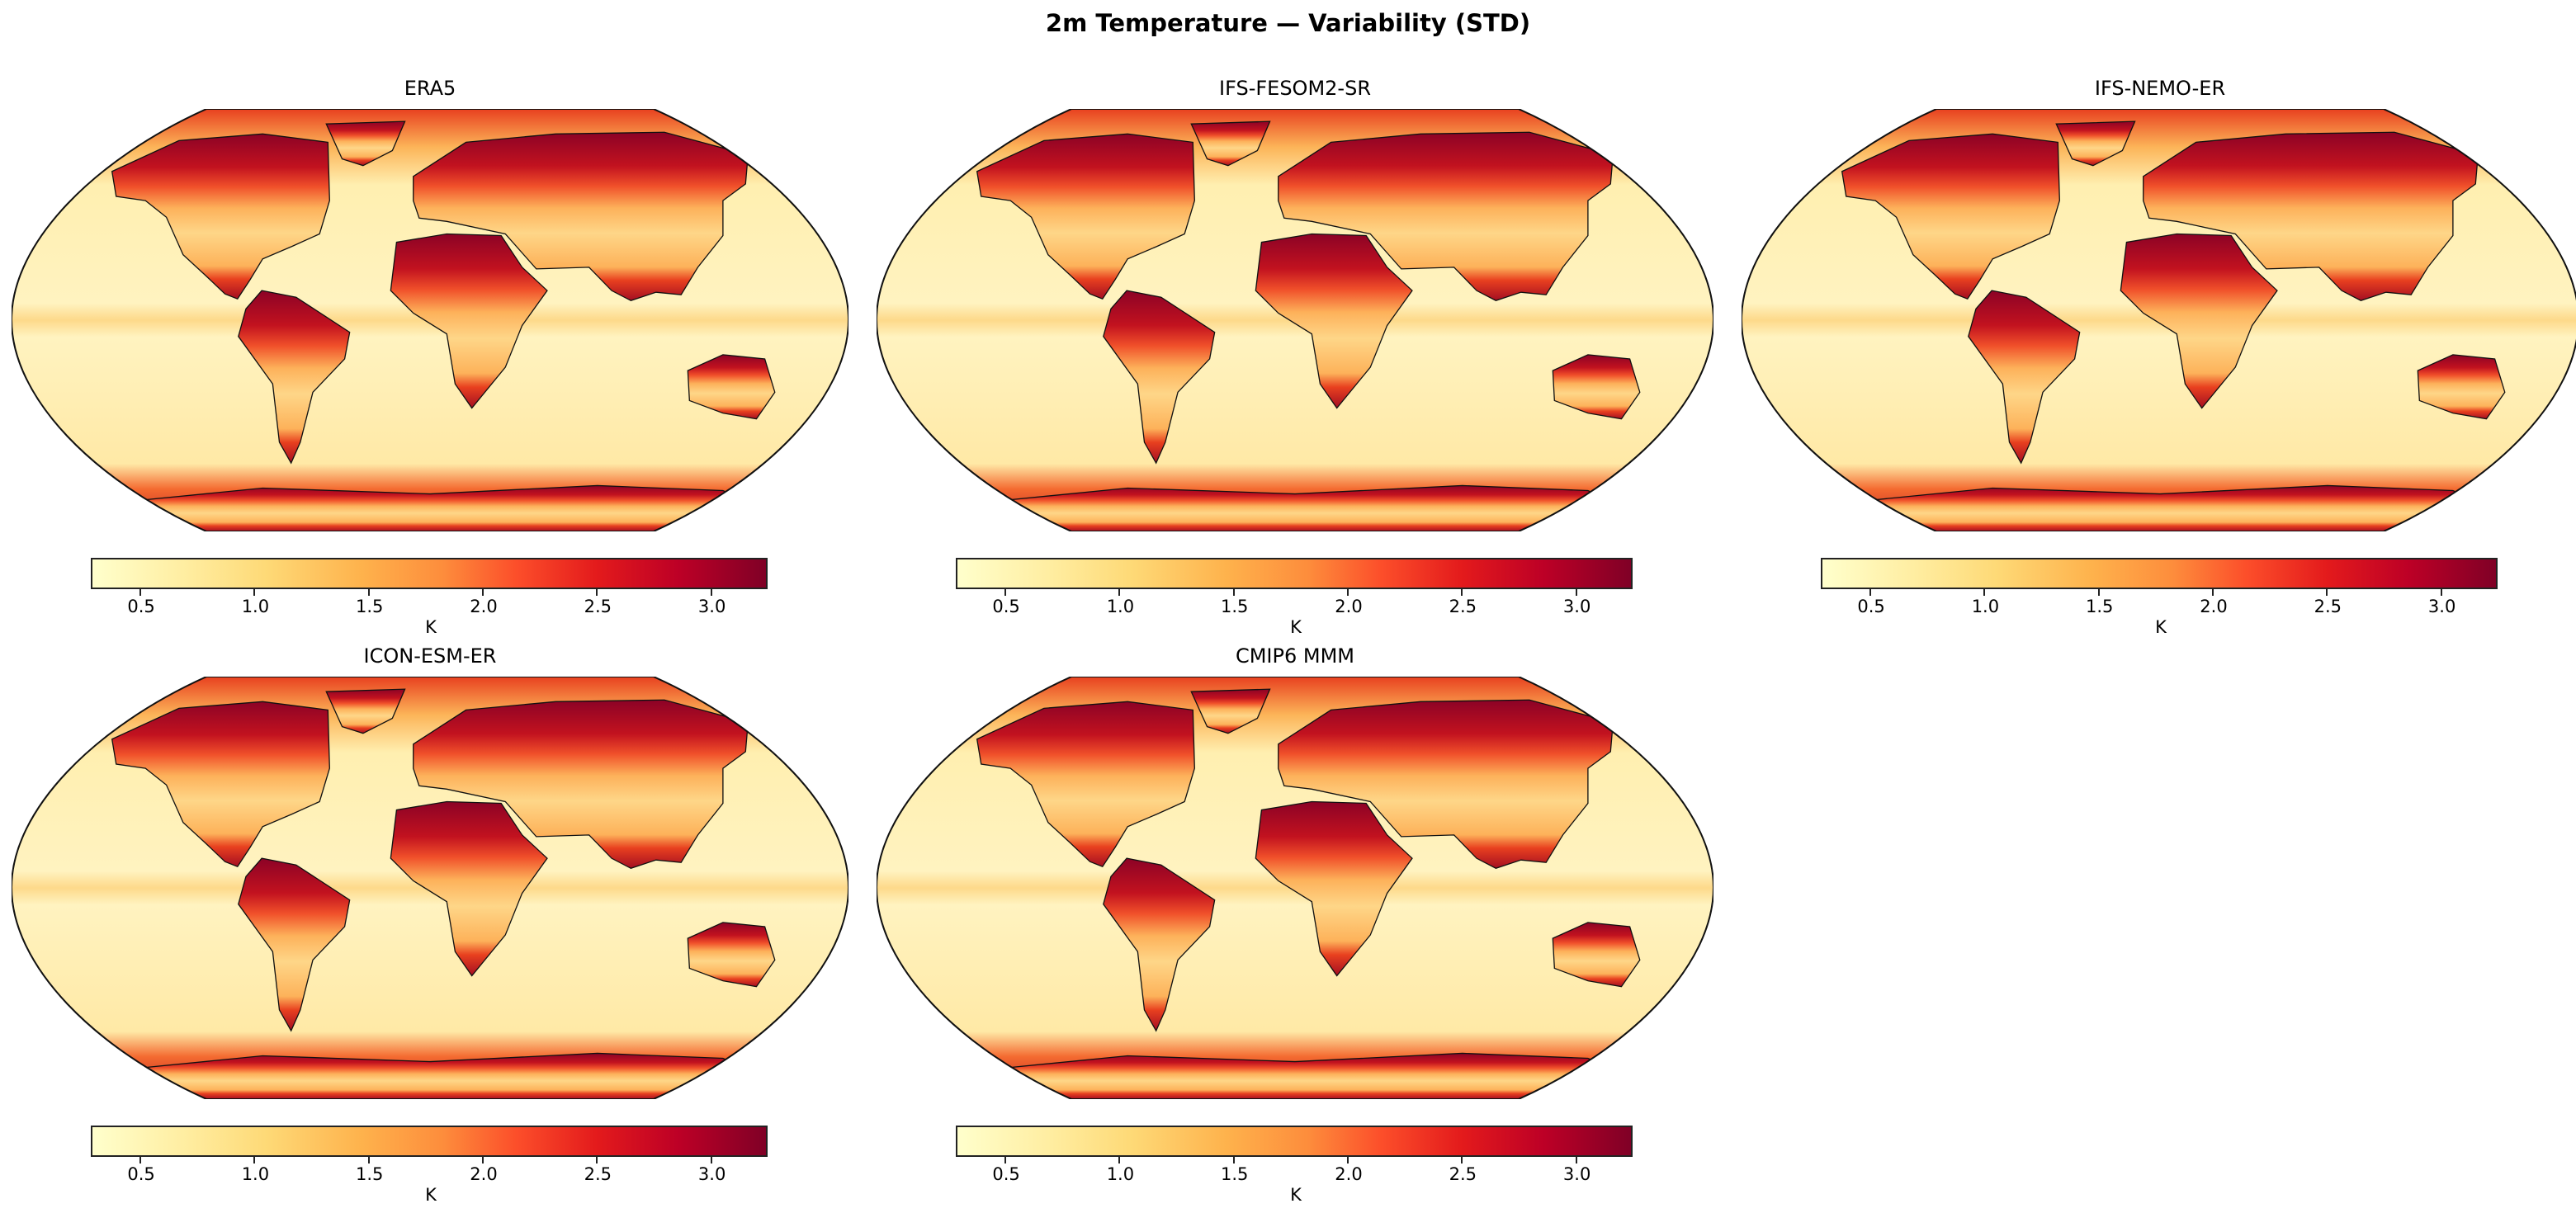  Describe the element at coordinates (2160, 88) in the screenshot. I see `panel-title: IFS-NEMO-ER` at that location.